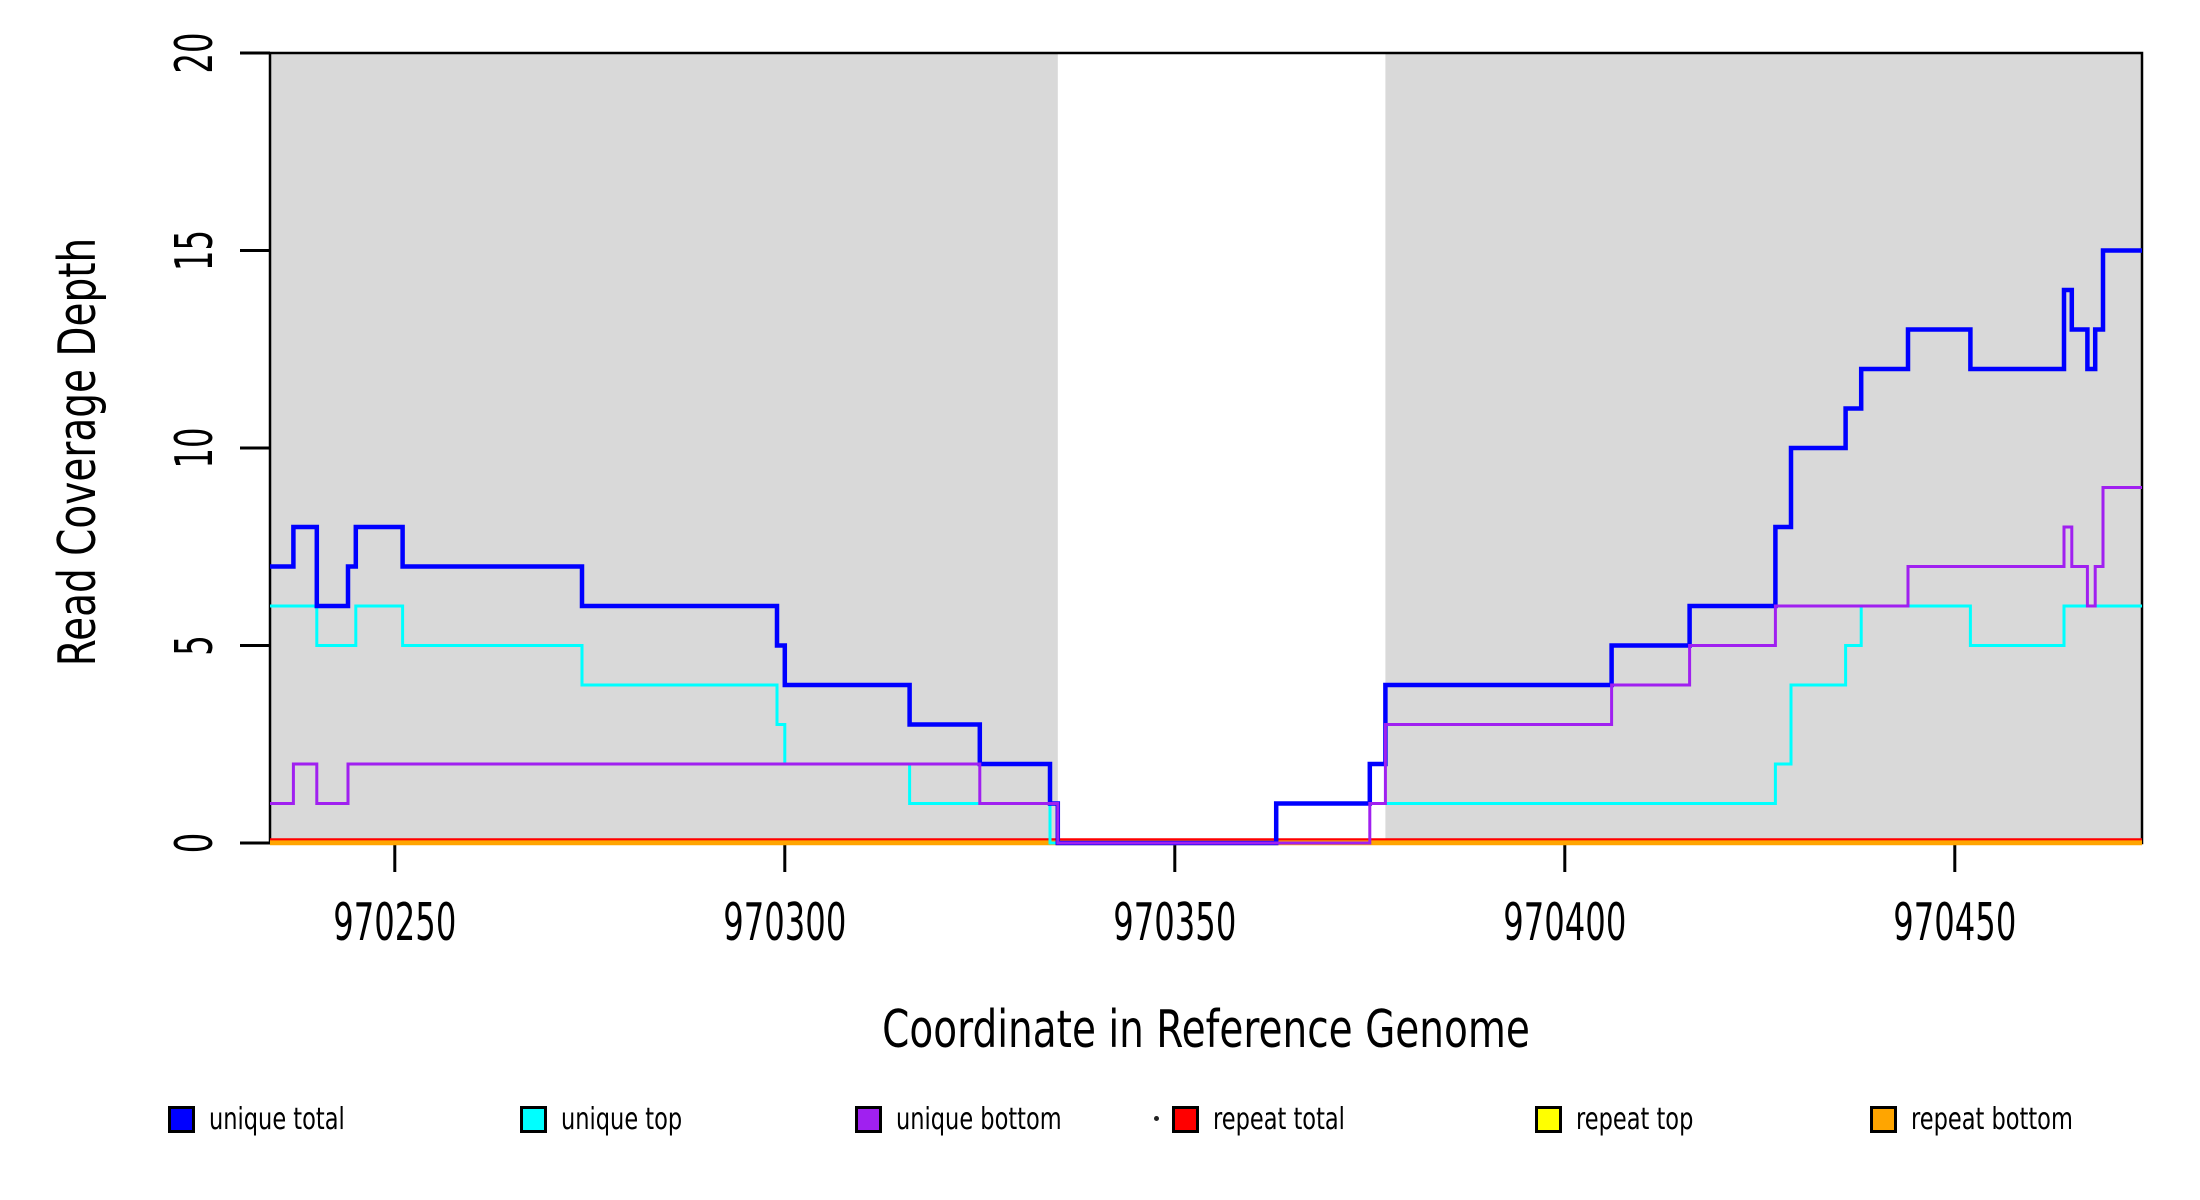  What do you see at coordinates (195, 52) in the screenshot?
I see `y-tick-label: 20` at bounding box center [195, 52].